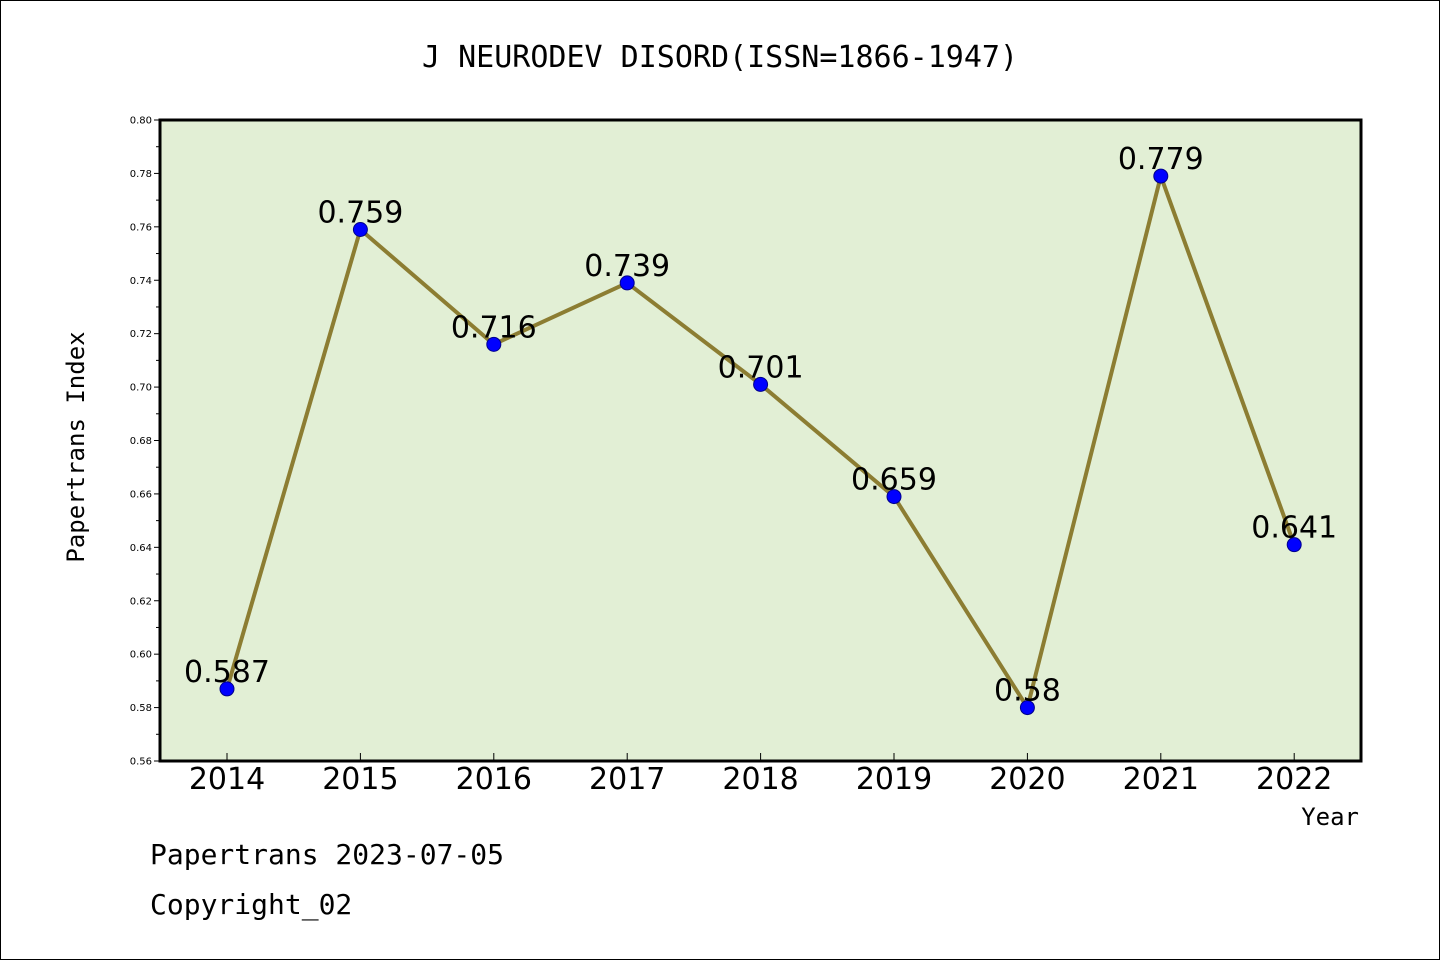 The image size is (1440, 960). What do you see at coordinates (360, 213) in the screenshot?
I see `data-label: 0.759` at bounding box center [360, 213].